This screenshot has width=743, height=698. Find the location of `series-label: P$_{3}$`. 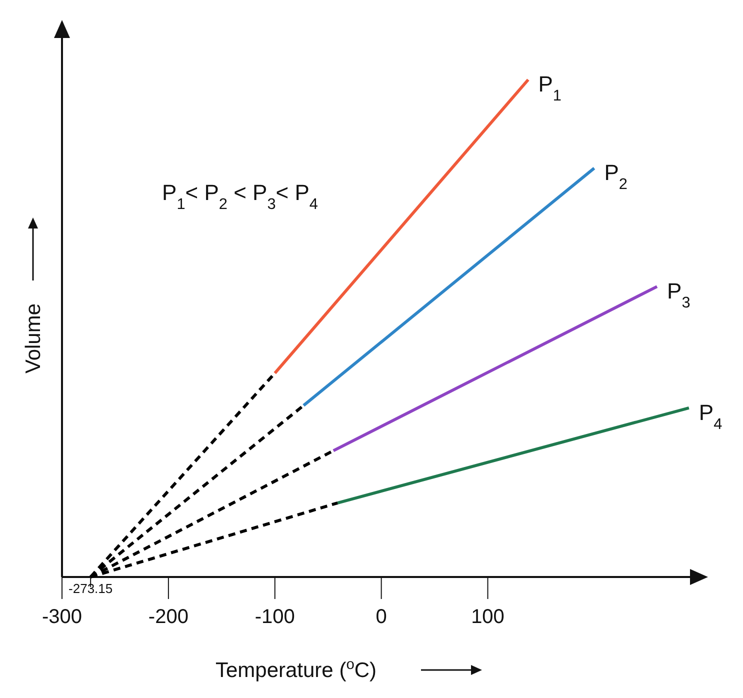

series-label: P$_{3}$ is located at coordinates (678, 295).